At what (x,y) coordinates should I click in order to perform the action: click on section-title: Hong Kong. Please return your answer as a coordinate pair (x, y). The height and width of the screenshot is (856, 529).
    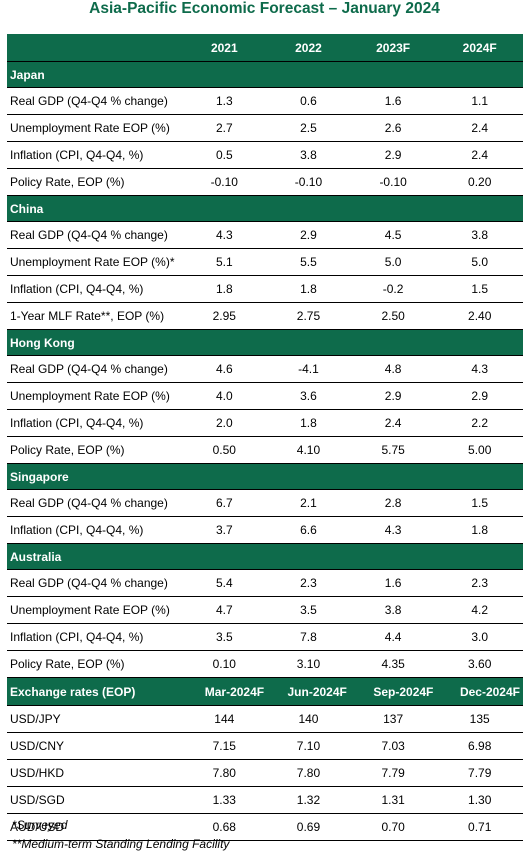
    Looking at the image, I should click on (265, 342).